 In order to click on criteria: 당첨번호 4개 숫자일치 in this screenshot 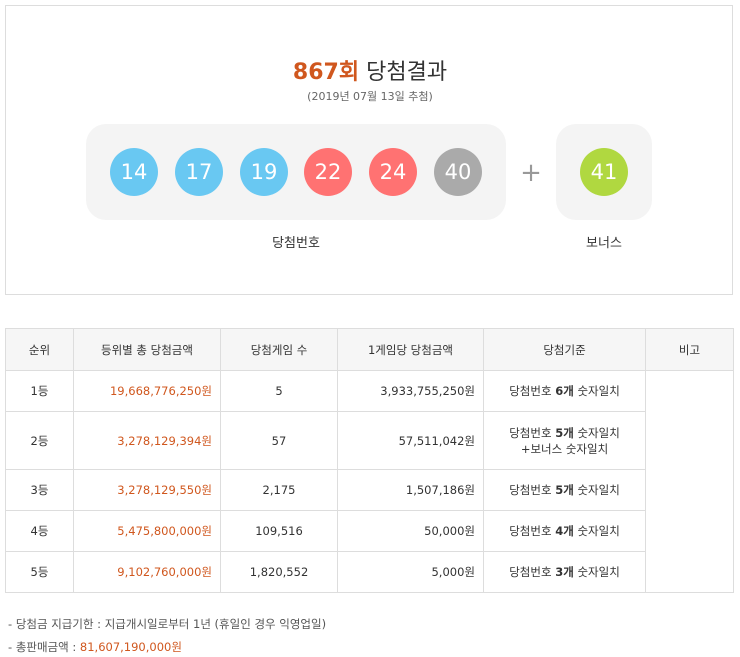, I will do `click(564, 531)`.